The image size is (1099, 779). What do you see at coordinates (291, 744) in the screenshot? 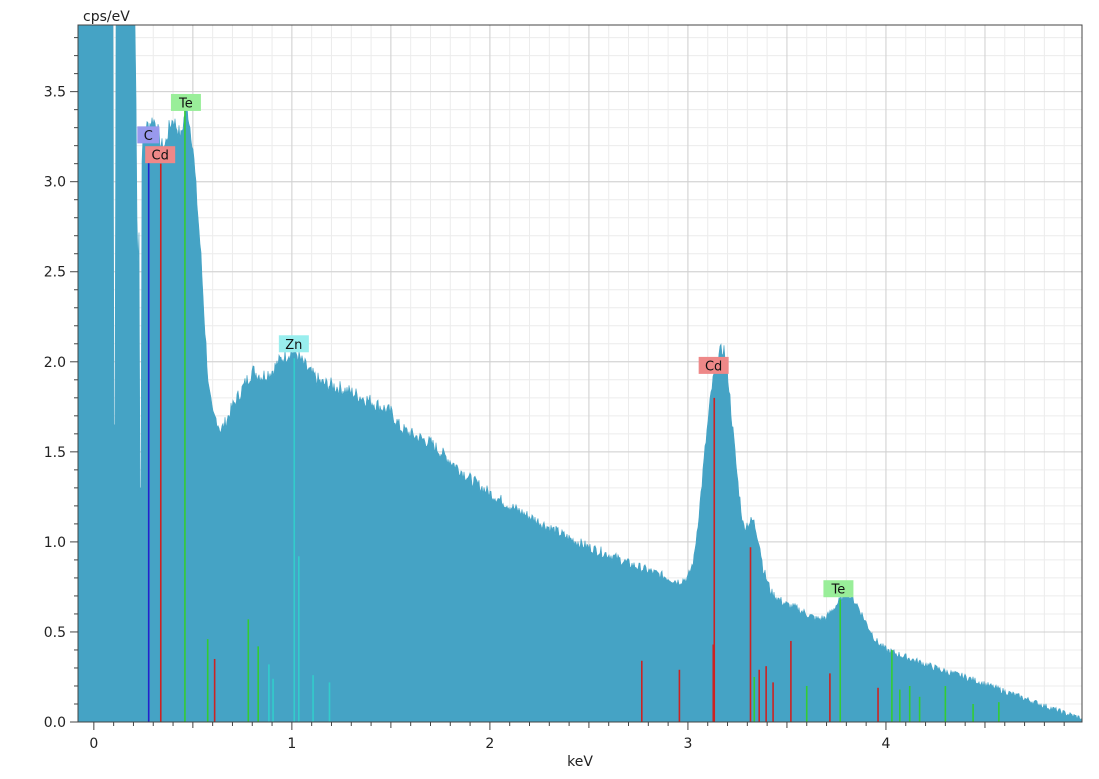
I see `x-tick-label: 1` at bounding box center [291, 744].